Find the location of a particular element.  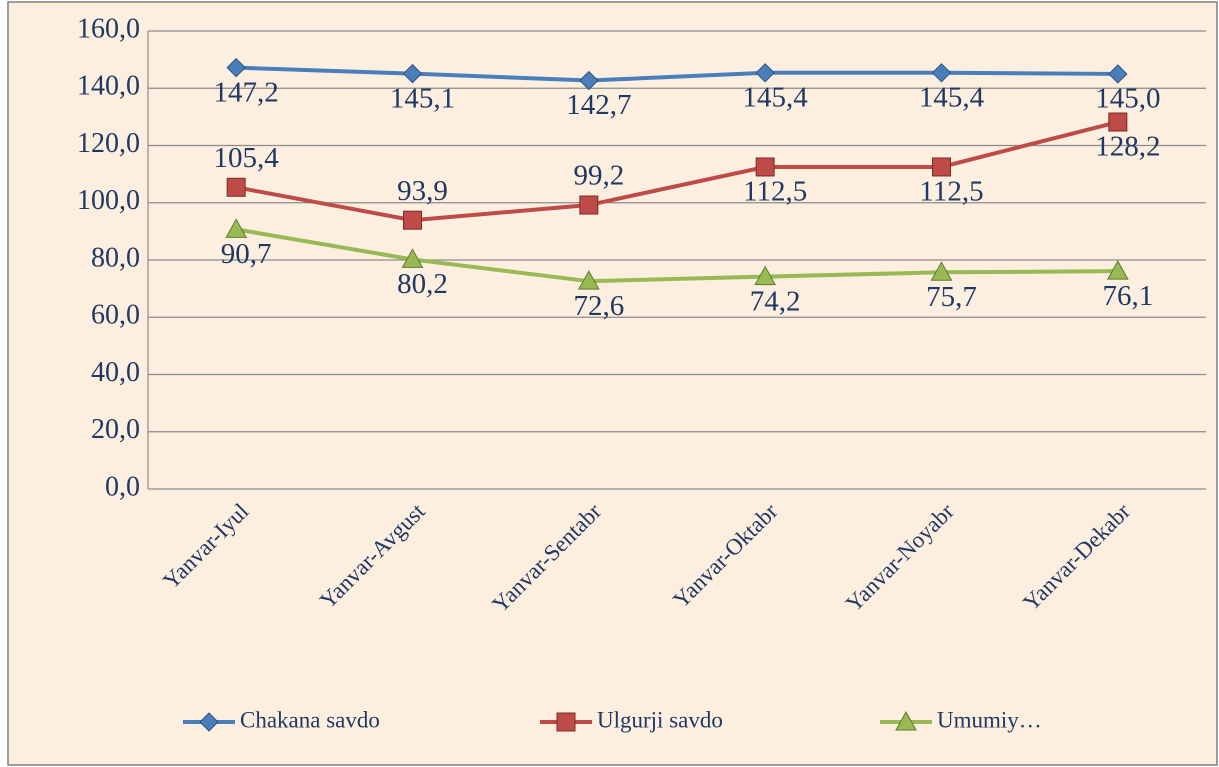

data-label: 128,2 is located at coordinates (1127, 147).